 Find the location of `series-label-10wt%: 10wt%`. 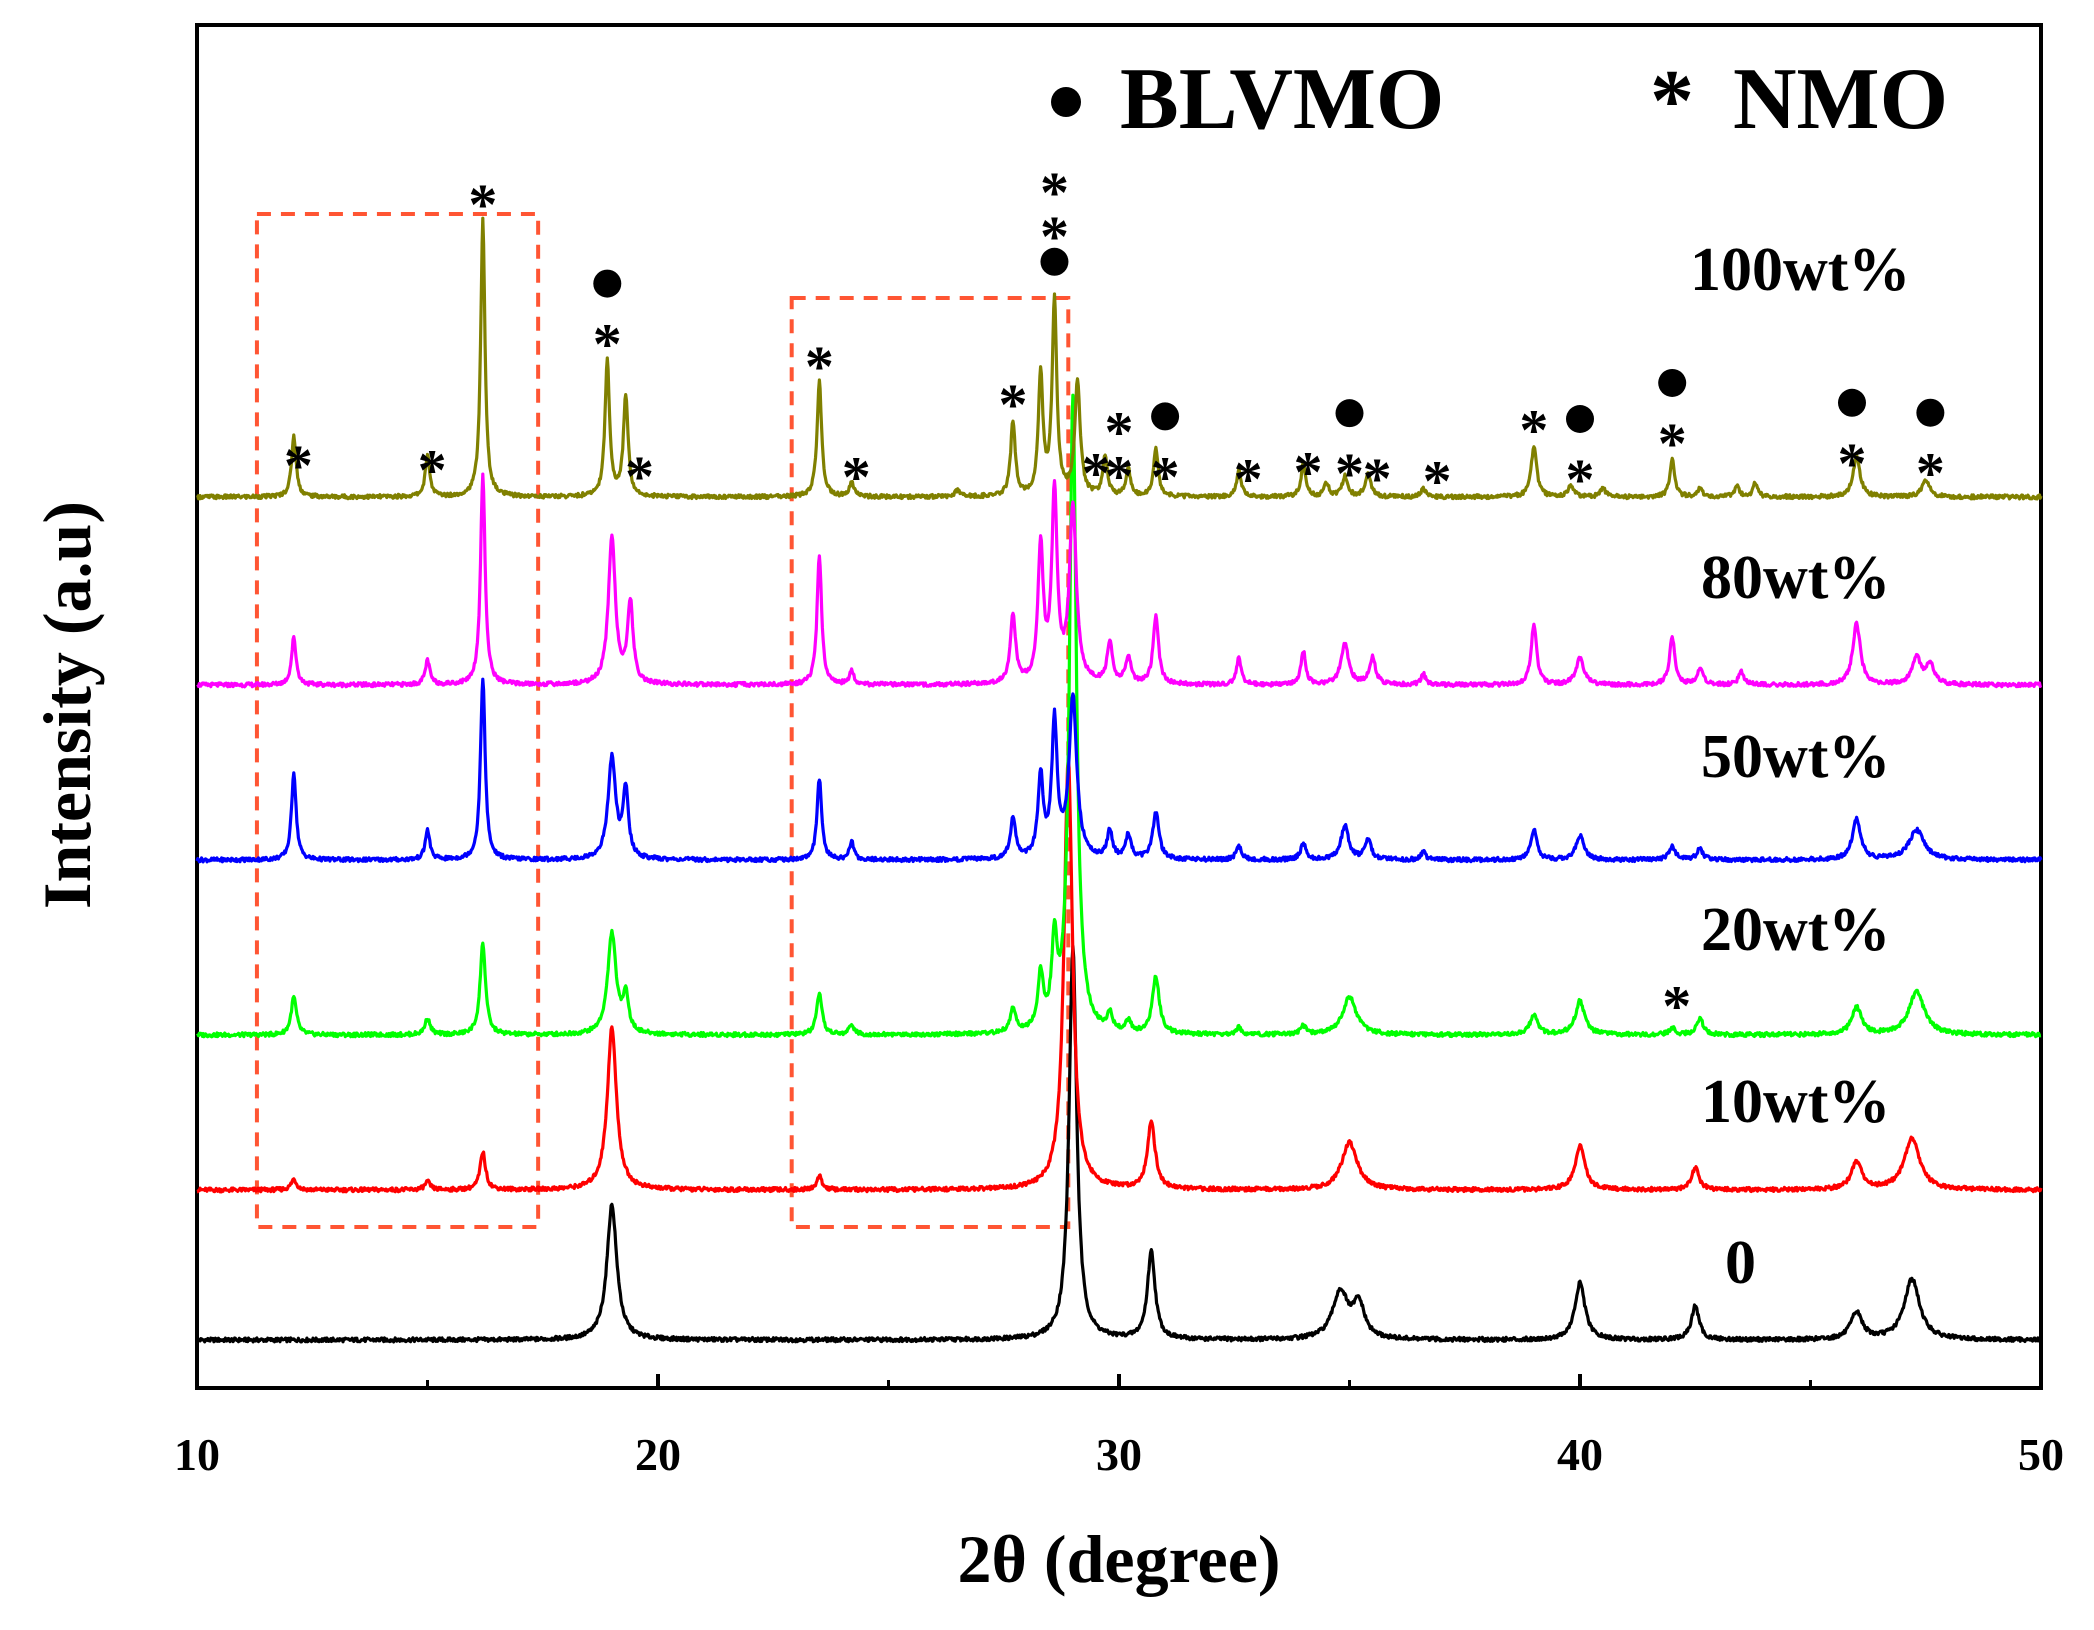

series-label-10wt%: 10wt% is located at coordinates (1795, 1102).